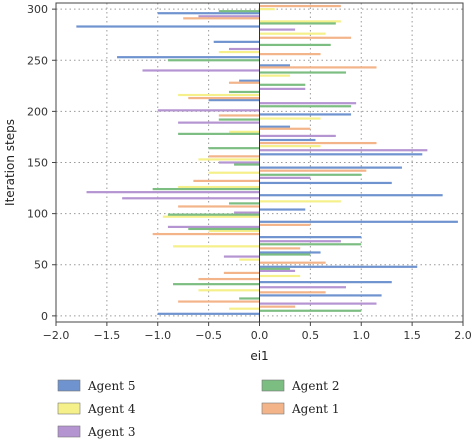 Image resolution: width=474 pixels, height=440 pixels. I want to click on x-tick-label: −2.0, so click(56, 335).